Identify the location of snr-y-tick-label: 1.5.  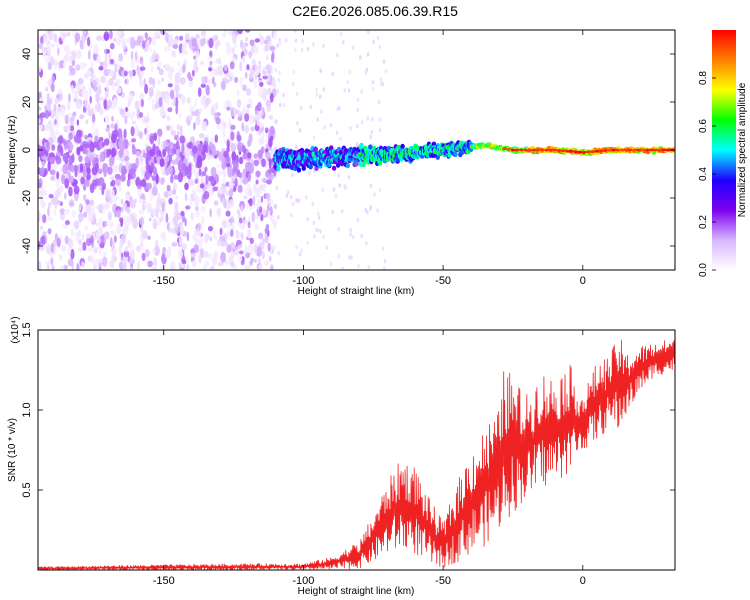
(27, 329).